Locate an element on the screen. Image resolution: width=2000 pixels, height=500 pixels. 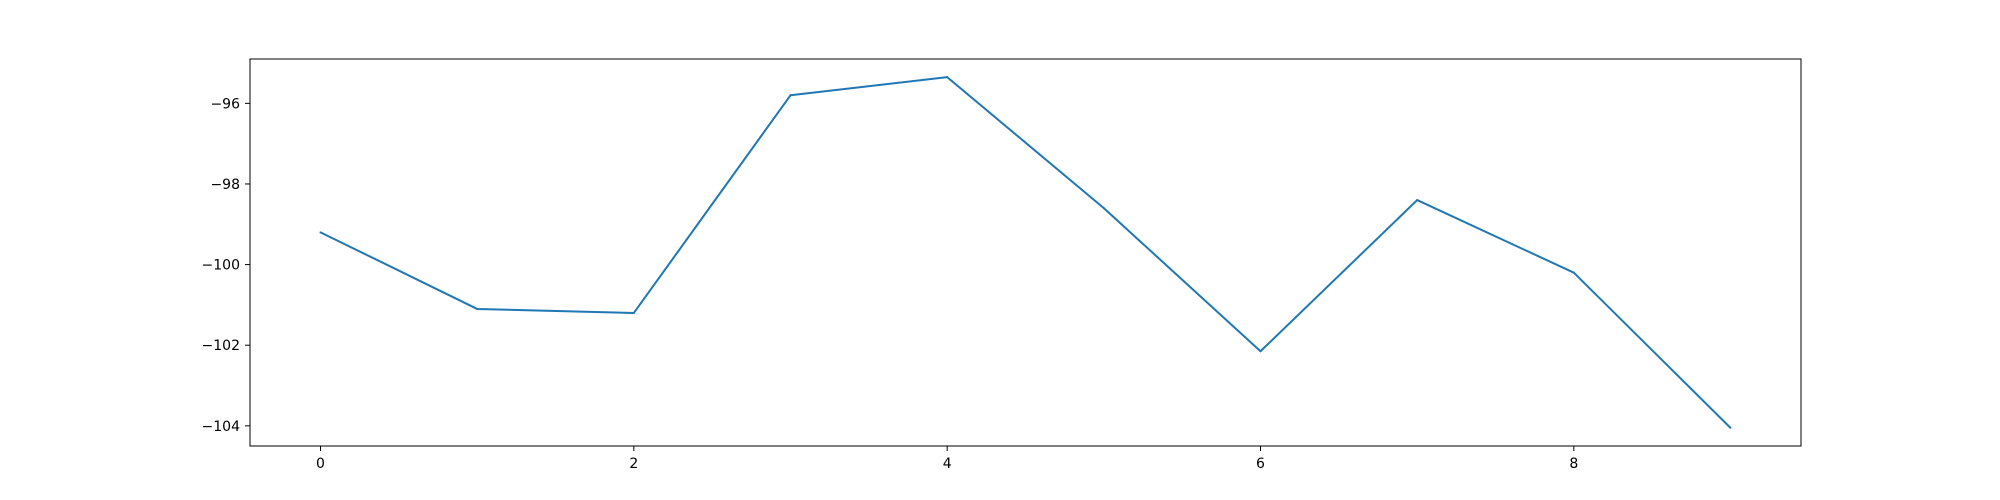
y-tick-label: −100 is located at coordinates (221, 266).